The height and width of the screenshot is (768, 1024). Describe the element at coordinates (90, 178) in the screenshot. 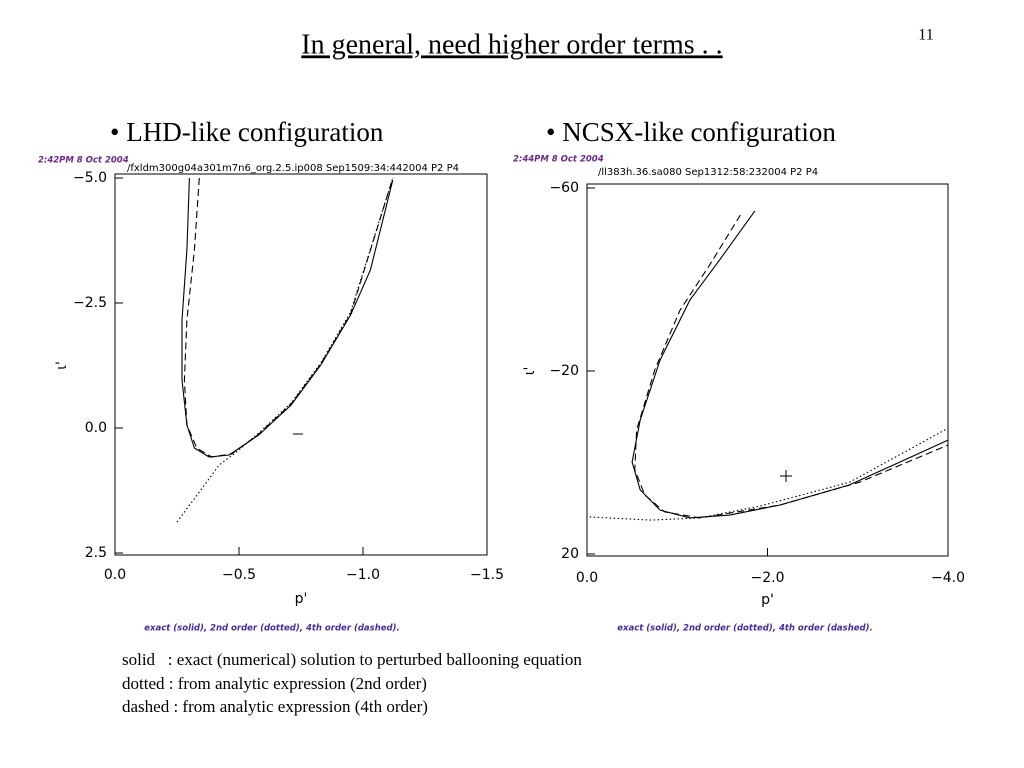

I see `y-tick-label: −5.0` at that location.